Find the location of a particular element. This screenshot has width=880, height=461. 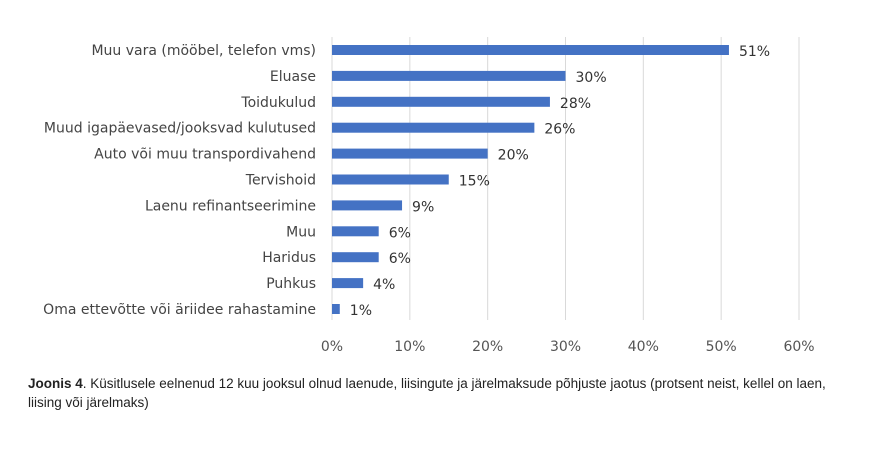

category-label: Tervishoid is located at coordinates (280, 181).